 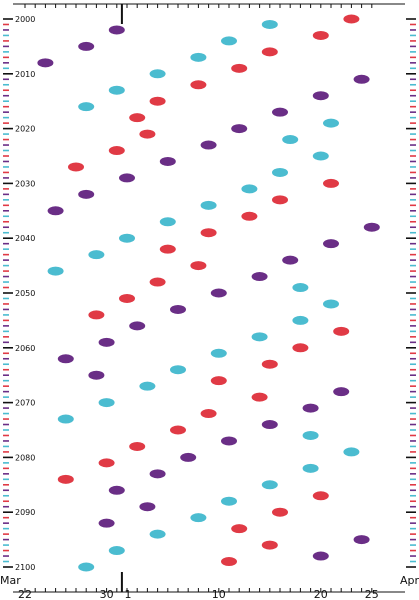 What do you see at coordinates (25, 293) in the screenshot?
I see `year-label: 2050` at bounding box center [25, 293].